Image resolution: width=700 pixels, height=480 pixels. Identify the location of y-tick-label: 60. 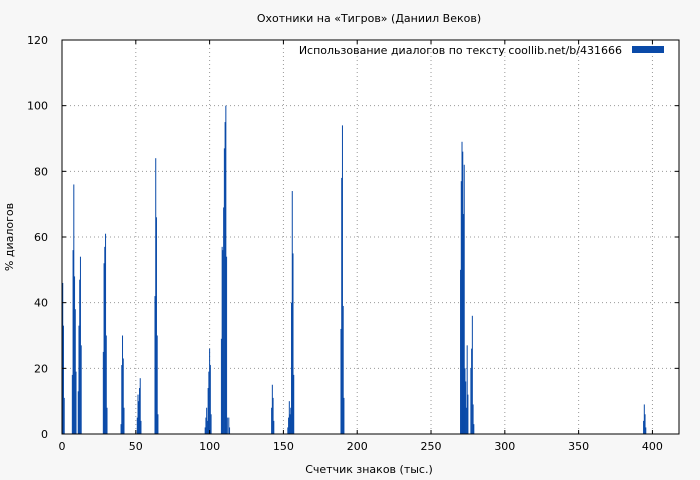
(41, 237).